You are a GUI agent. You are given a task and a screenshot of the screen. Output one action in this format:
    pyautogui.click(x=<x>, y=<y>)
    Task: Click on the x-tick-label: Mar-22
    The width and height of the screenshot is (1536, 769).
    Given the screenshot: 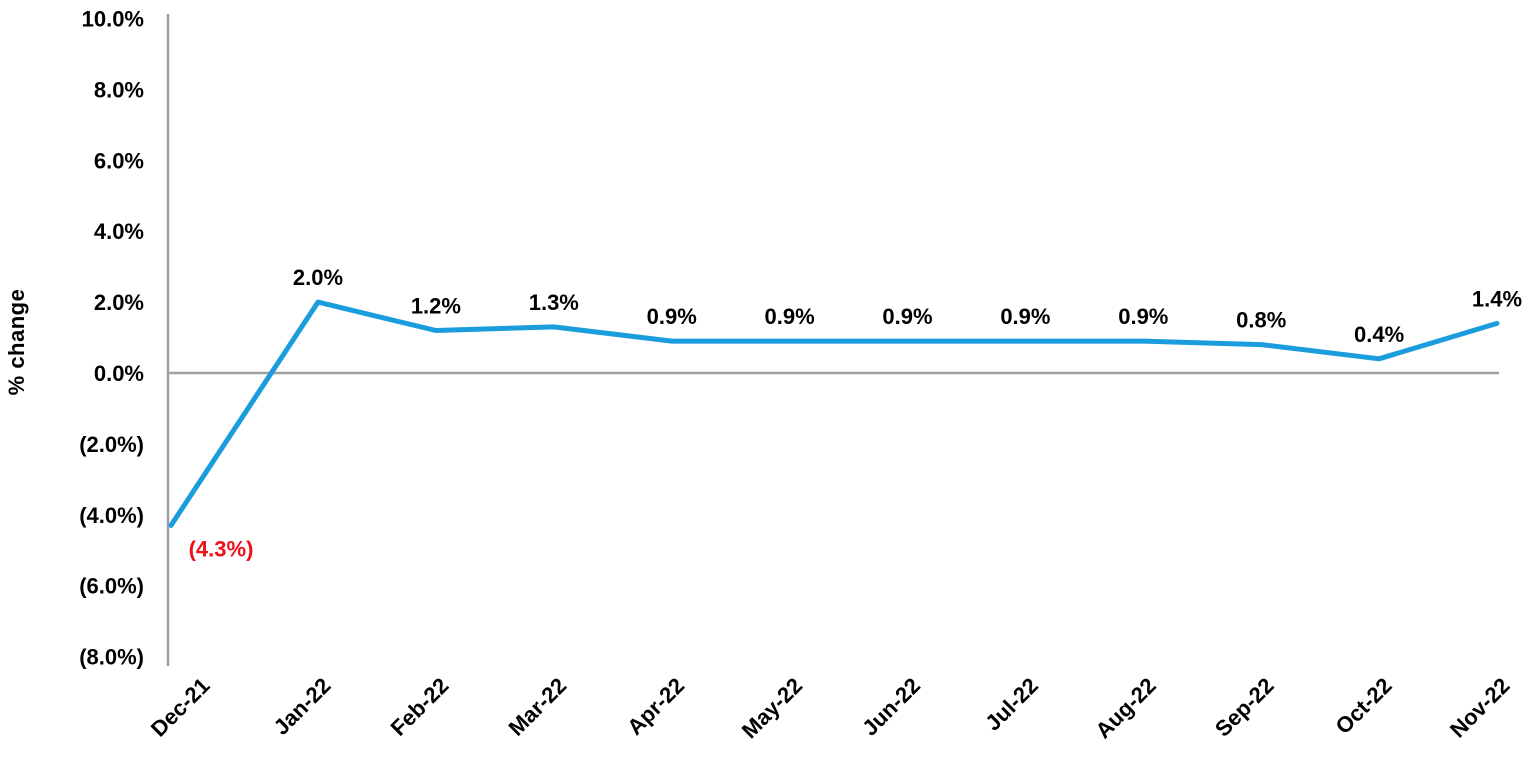 What is the action you would take?
    pyautogui.click(x=538, y=707)
    